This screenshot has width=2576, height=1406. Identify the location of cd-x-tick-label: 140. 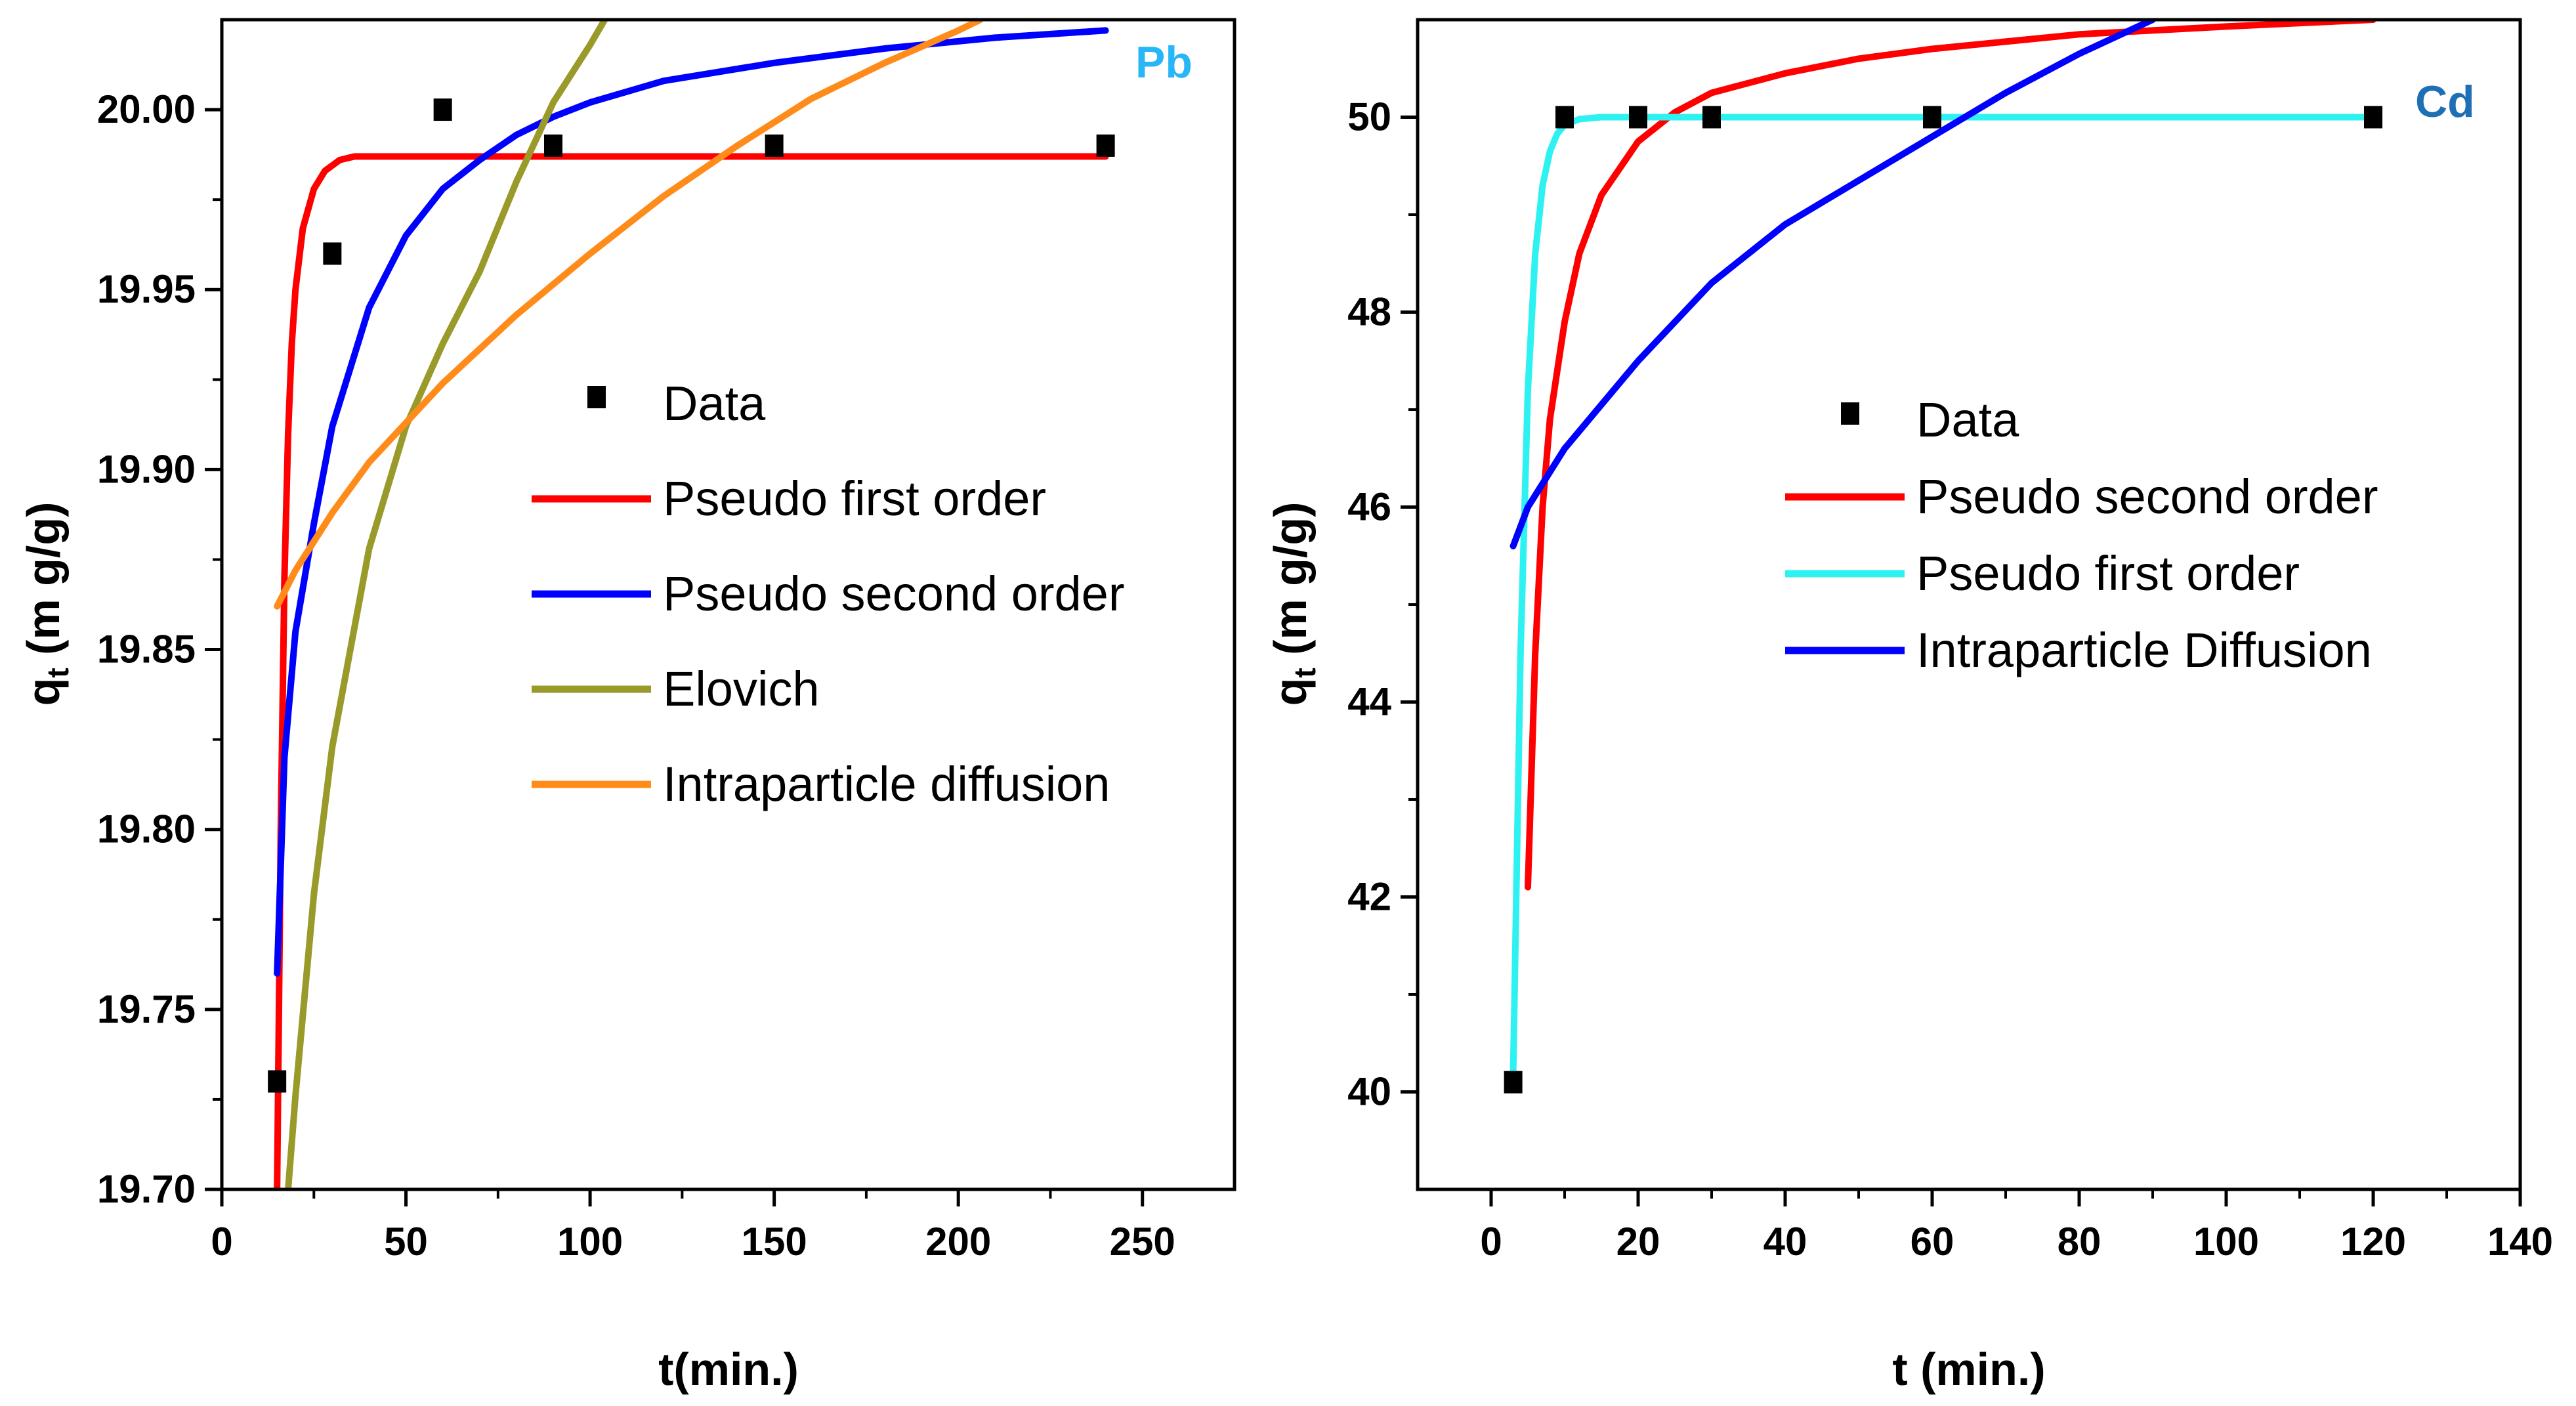
(2520, 1242).